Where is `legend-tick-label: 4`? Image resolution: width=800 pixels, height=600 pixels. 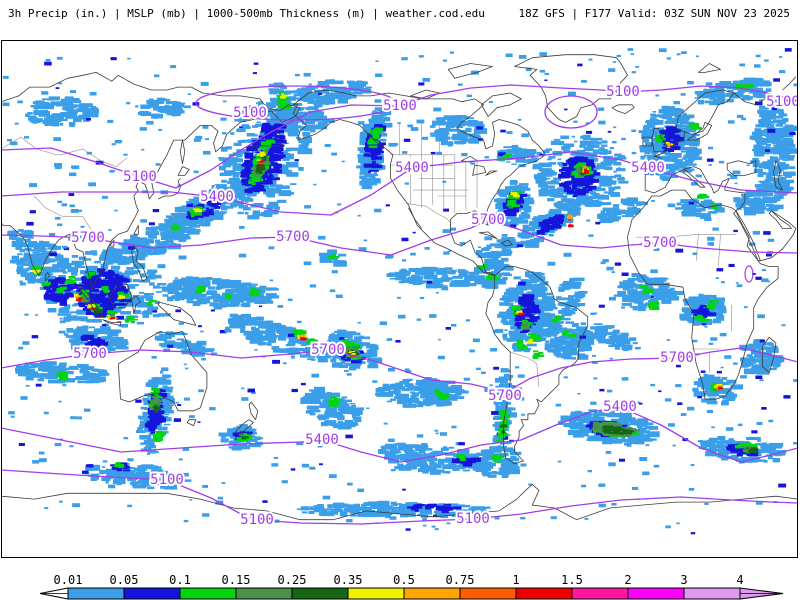 legend-tick-label: 4 is located at coordinates (739, 580).